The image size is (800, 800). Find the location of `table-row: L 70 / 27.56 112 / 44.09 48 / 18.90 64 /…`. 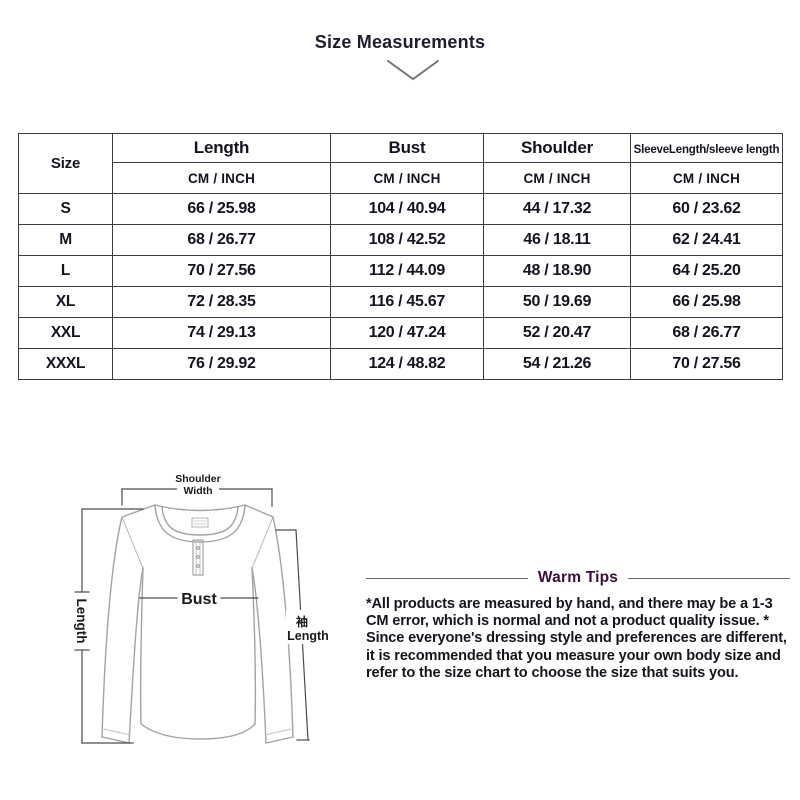

table-row: L 70 / 27.56 112 / 44.09 48 / 18.90 64 /… is located at coordinates (400, 271).